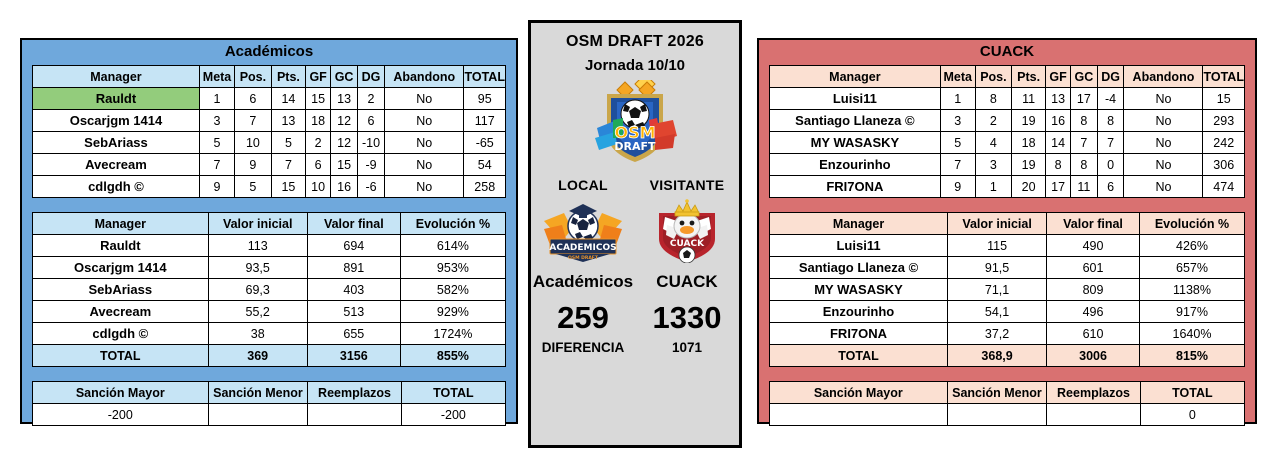 This screenshot has height=467, width=1277. What do you see at coordinates (353, 223) in the screenshot?
I see `col-final: Valor final` at bounding box center [353, 223].